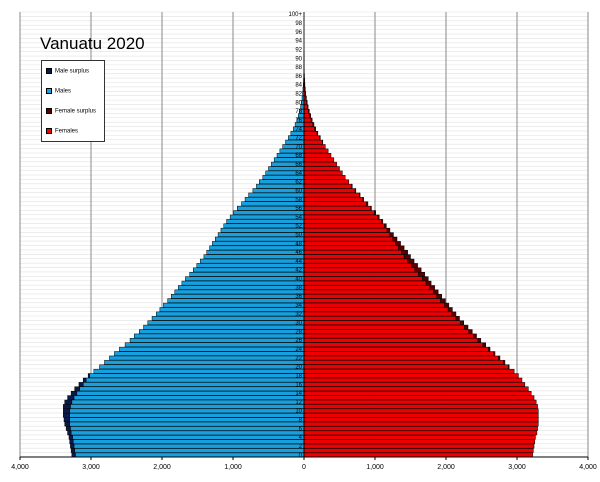  I want to click on age-tick-label: 36, so click(298, 297).